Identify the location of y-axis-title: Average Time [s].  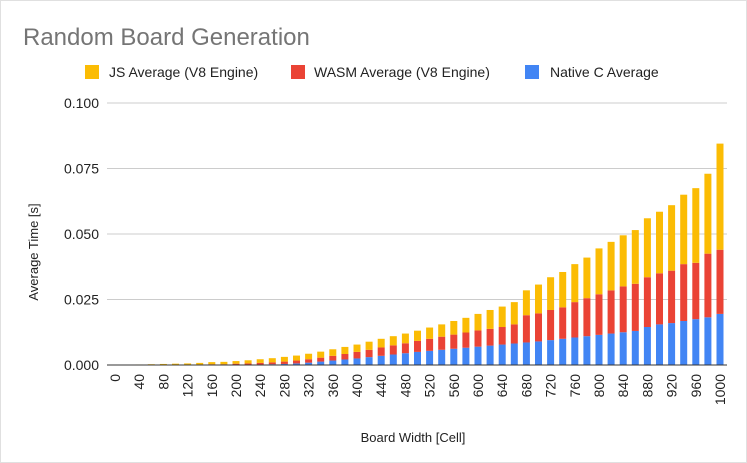
(33, 251).